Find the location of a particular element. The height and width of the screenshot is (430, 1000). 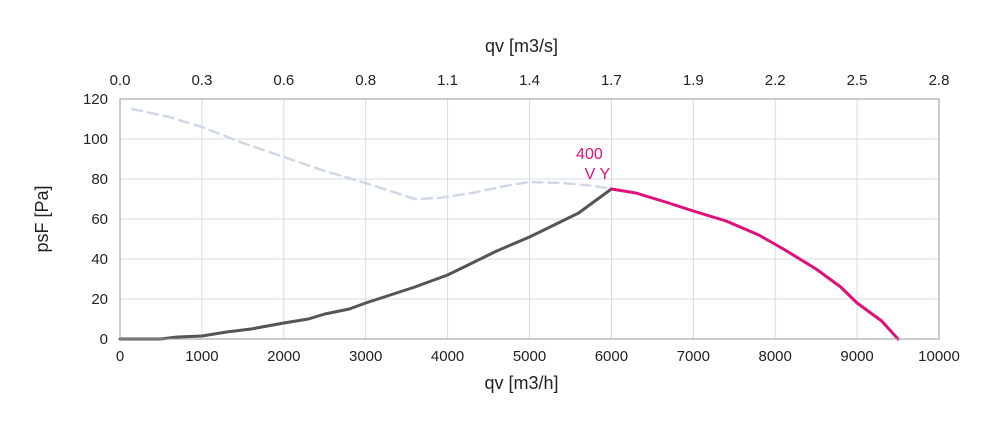

x-tick-label: 3000 is located at coordinates (365, 356).